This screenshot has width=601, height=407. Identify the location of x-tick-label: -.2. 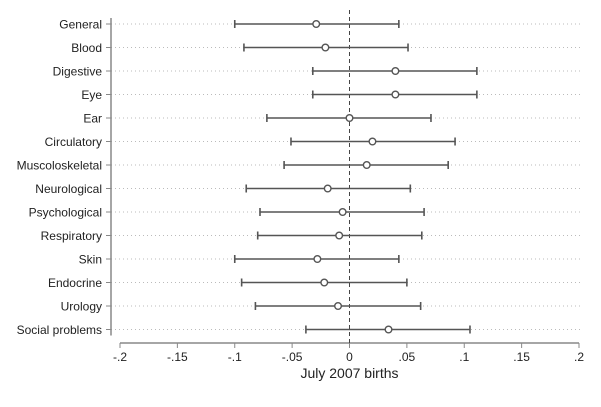
(120, 357).